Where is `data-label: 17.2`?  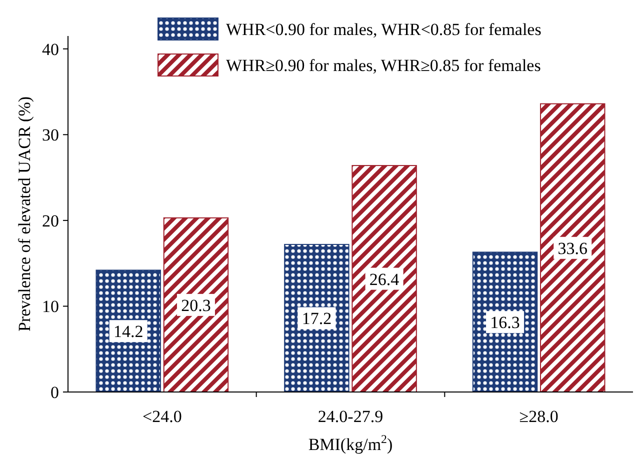 data-label: 17.2 is located at coordinates (317, 318).